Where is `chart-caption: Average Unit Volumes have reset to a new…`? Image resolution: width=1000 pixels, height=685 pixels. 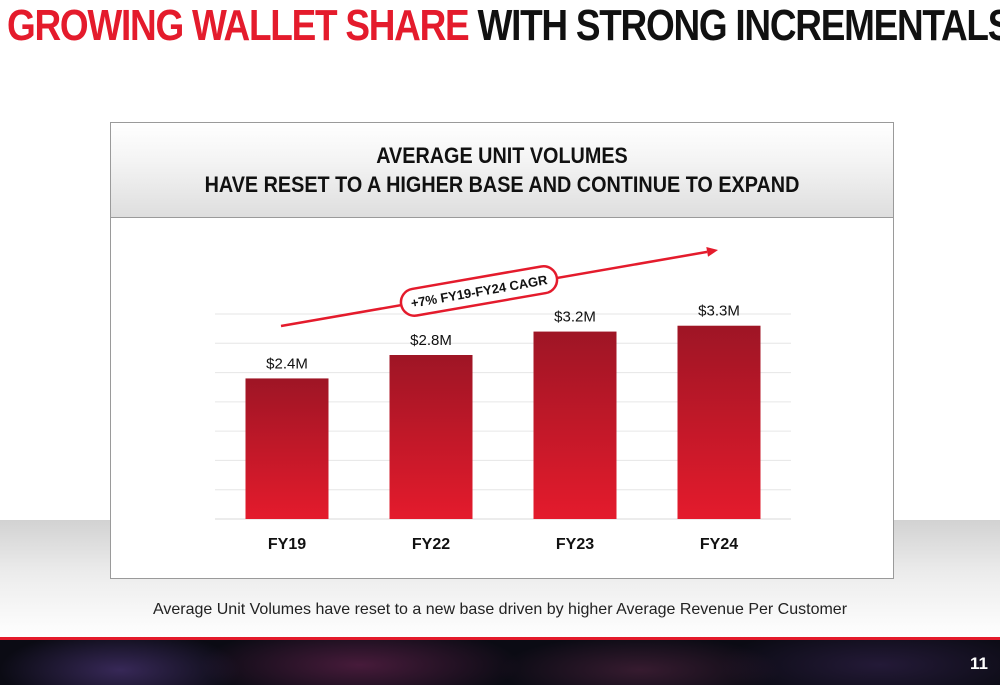 chart-caption: Average Unit Volumes have reset to a new… is located at coordinates (500, 609).